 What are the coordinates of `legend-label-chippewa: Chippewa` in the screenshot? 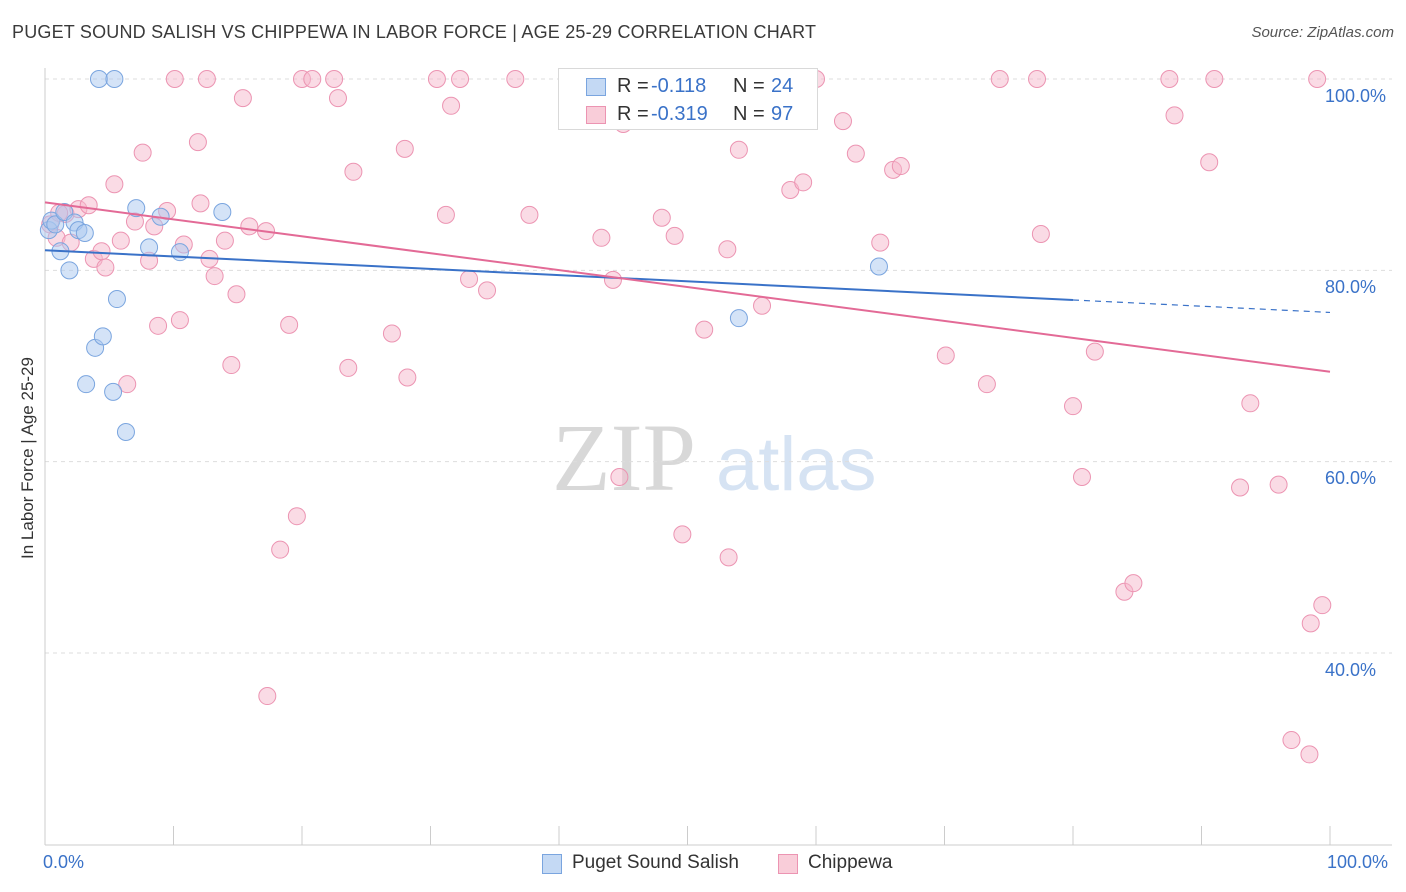 It's located at (850, 862).